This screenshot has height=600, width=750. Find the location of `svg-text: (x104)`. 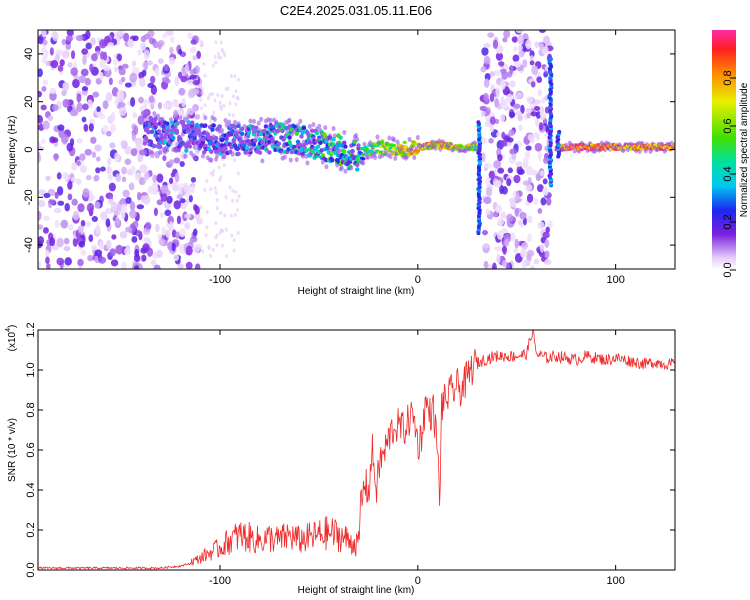

svg-text: (x104) is located at coordinates (11, 338).